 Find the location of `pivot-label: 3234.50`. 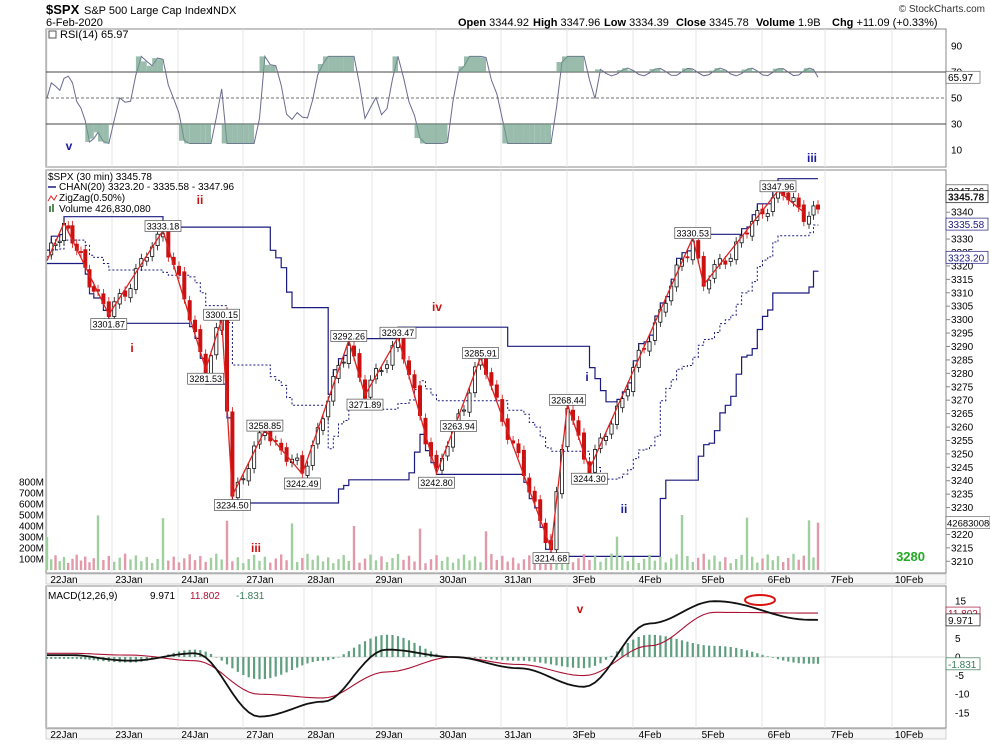

pivot-label: 3234.50 is located at coordinates (232, 506).